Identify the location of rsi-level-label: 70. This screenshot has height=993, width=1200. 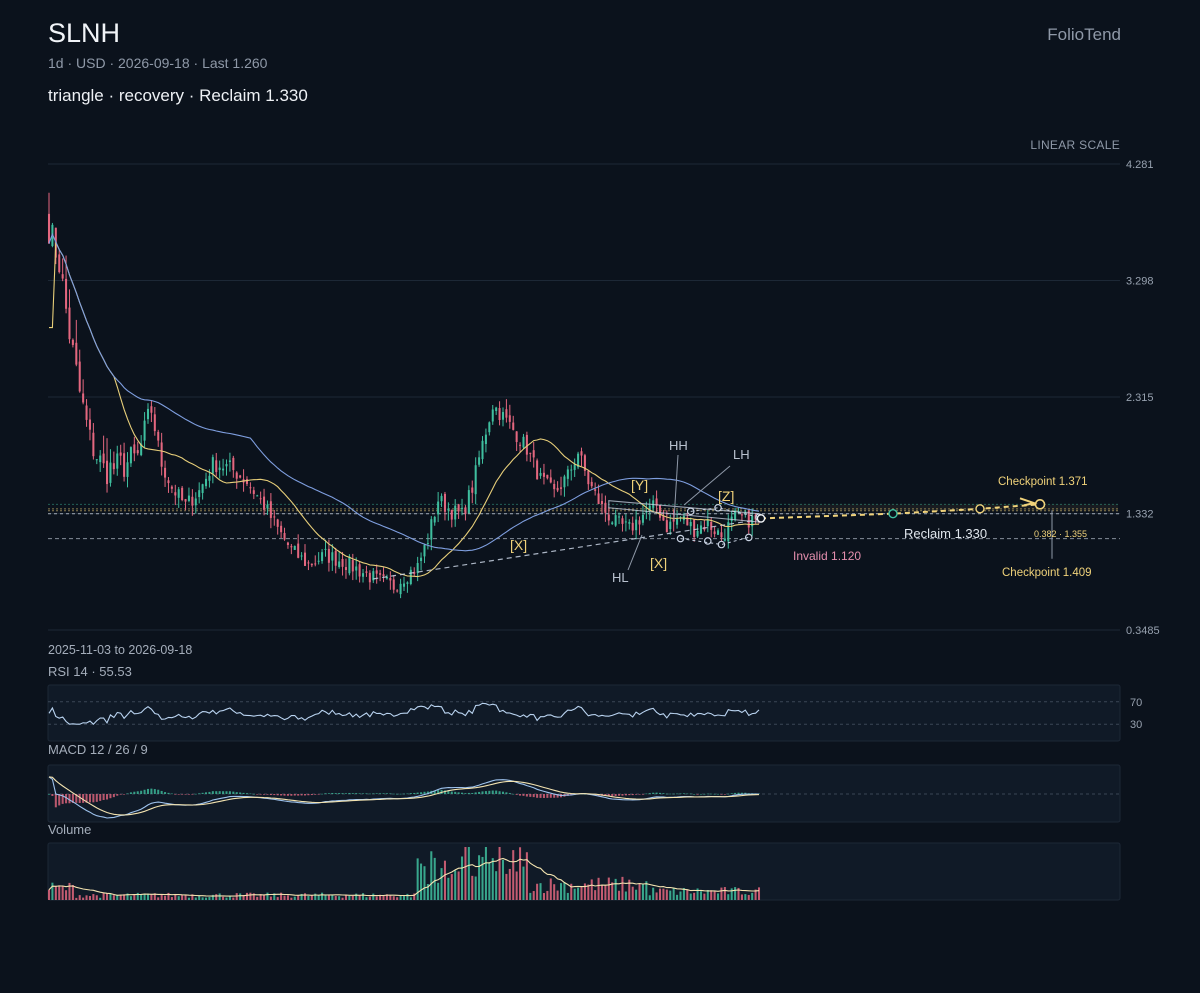
(1136, 703).